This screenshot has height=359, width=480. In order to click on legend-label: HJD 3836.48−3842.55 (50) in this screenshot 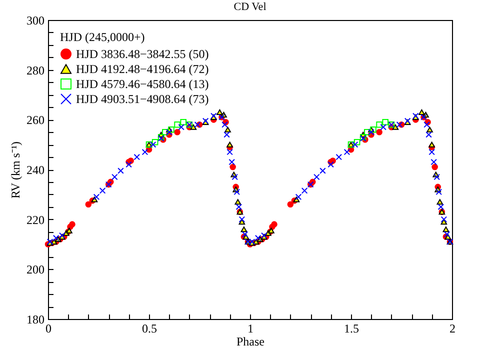, I will do `click(142, 54)`.